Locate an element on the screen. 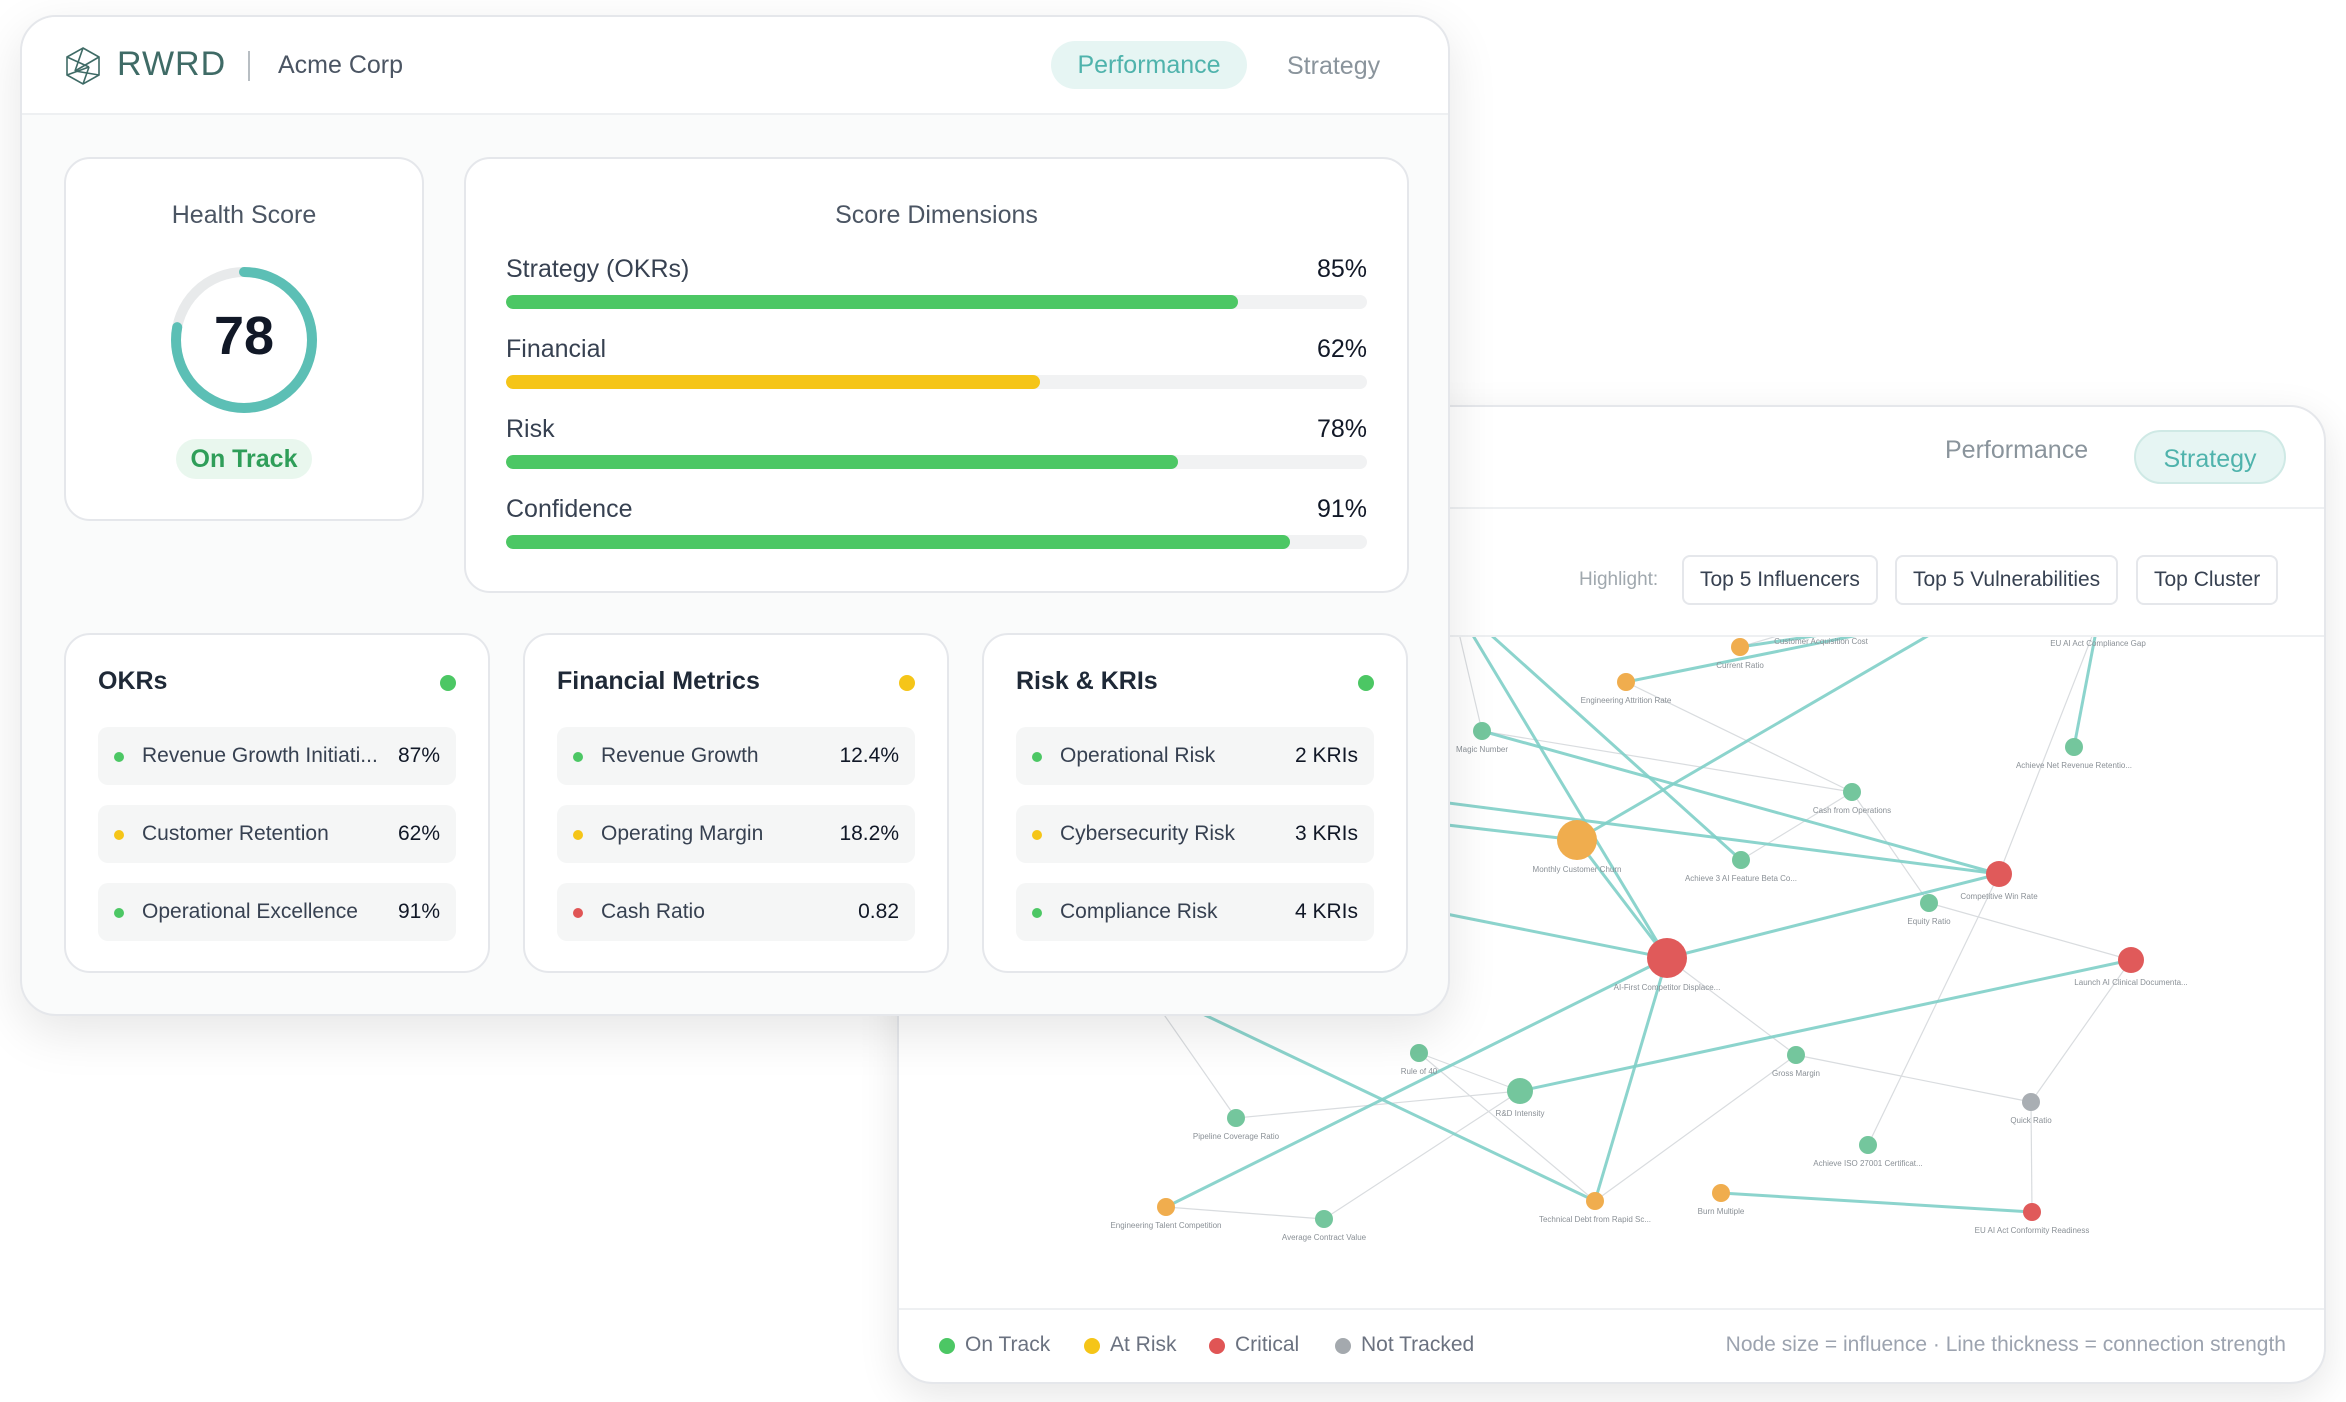 Image resolution: width=2346 pixels, height=1402 pixels. company-name: Acme Corp is located at coordinates (341, 65).